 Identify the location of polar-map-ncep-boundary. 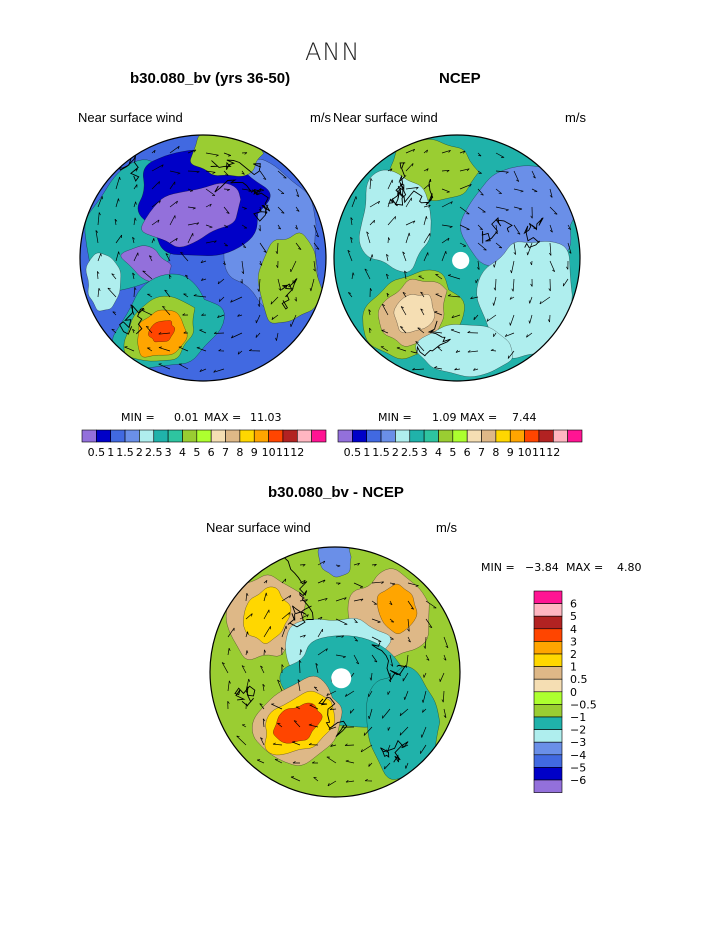
(457, 258).